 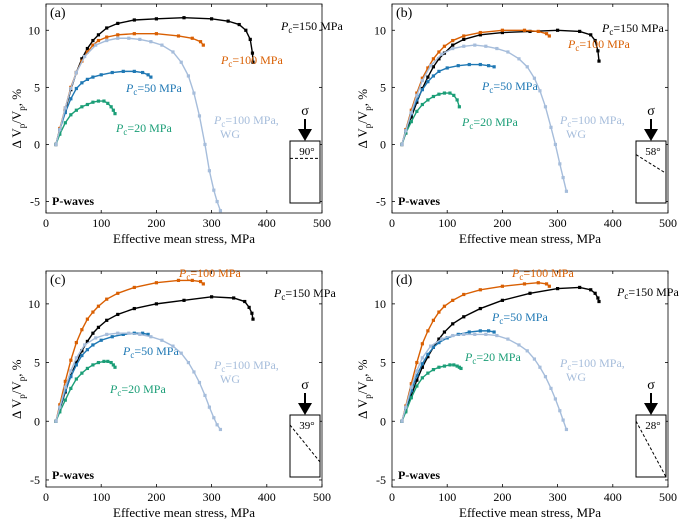 I want to click on series-label-sub: c, so click(x=626, y=296).